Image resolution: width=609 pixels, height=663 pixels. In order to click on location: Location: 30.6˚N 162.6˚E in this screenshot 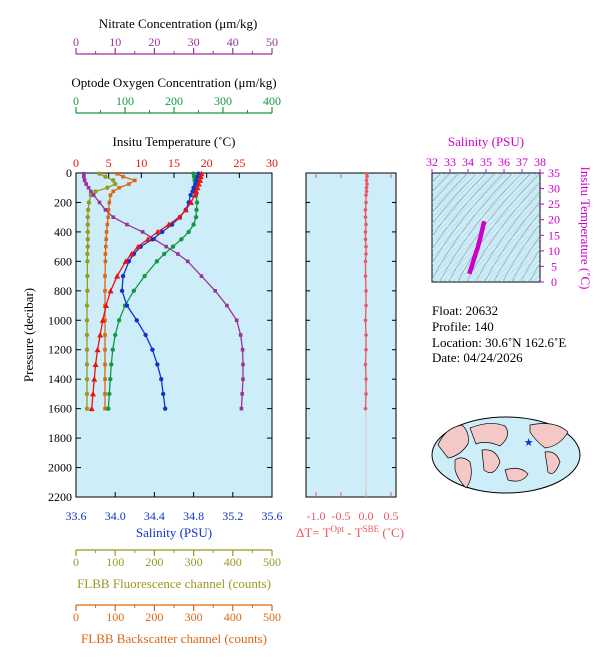, I will do `click(499, 342)`.